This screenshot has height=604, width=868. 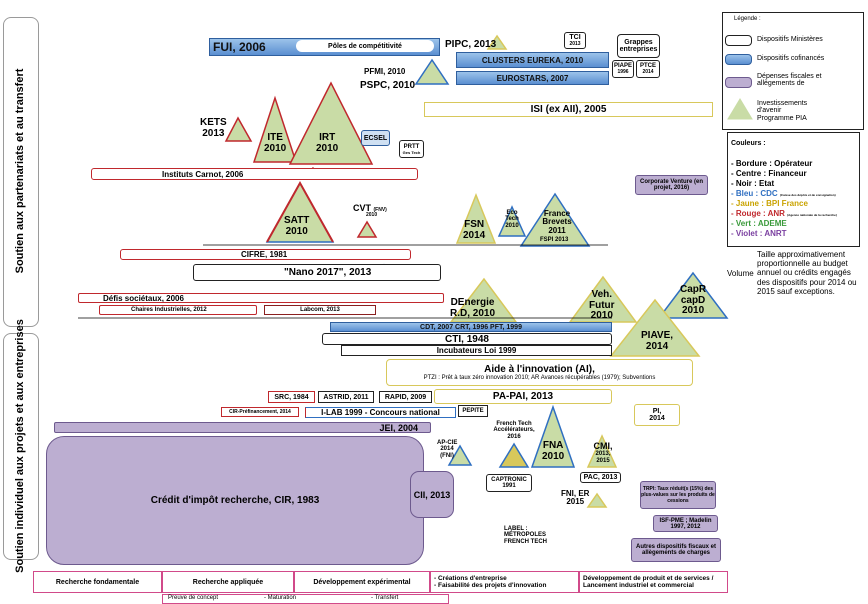 What do you see at coordinates (738, 40) in the screenshot?
I see `legend-swatch-ministeres` at bounding box center [738, 40].